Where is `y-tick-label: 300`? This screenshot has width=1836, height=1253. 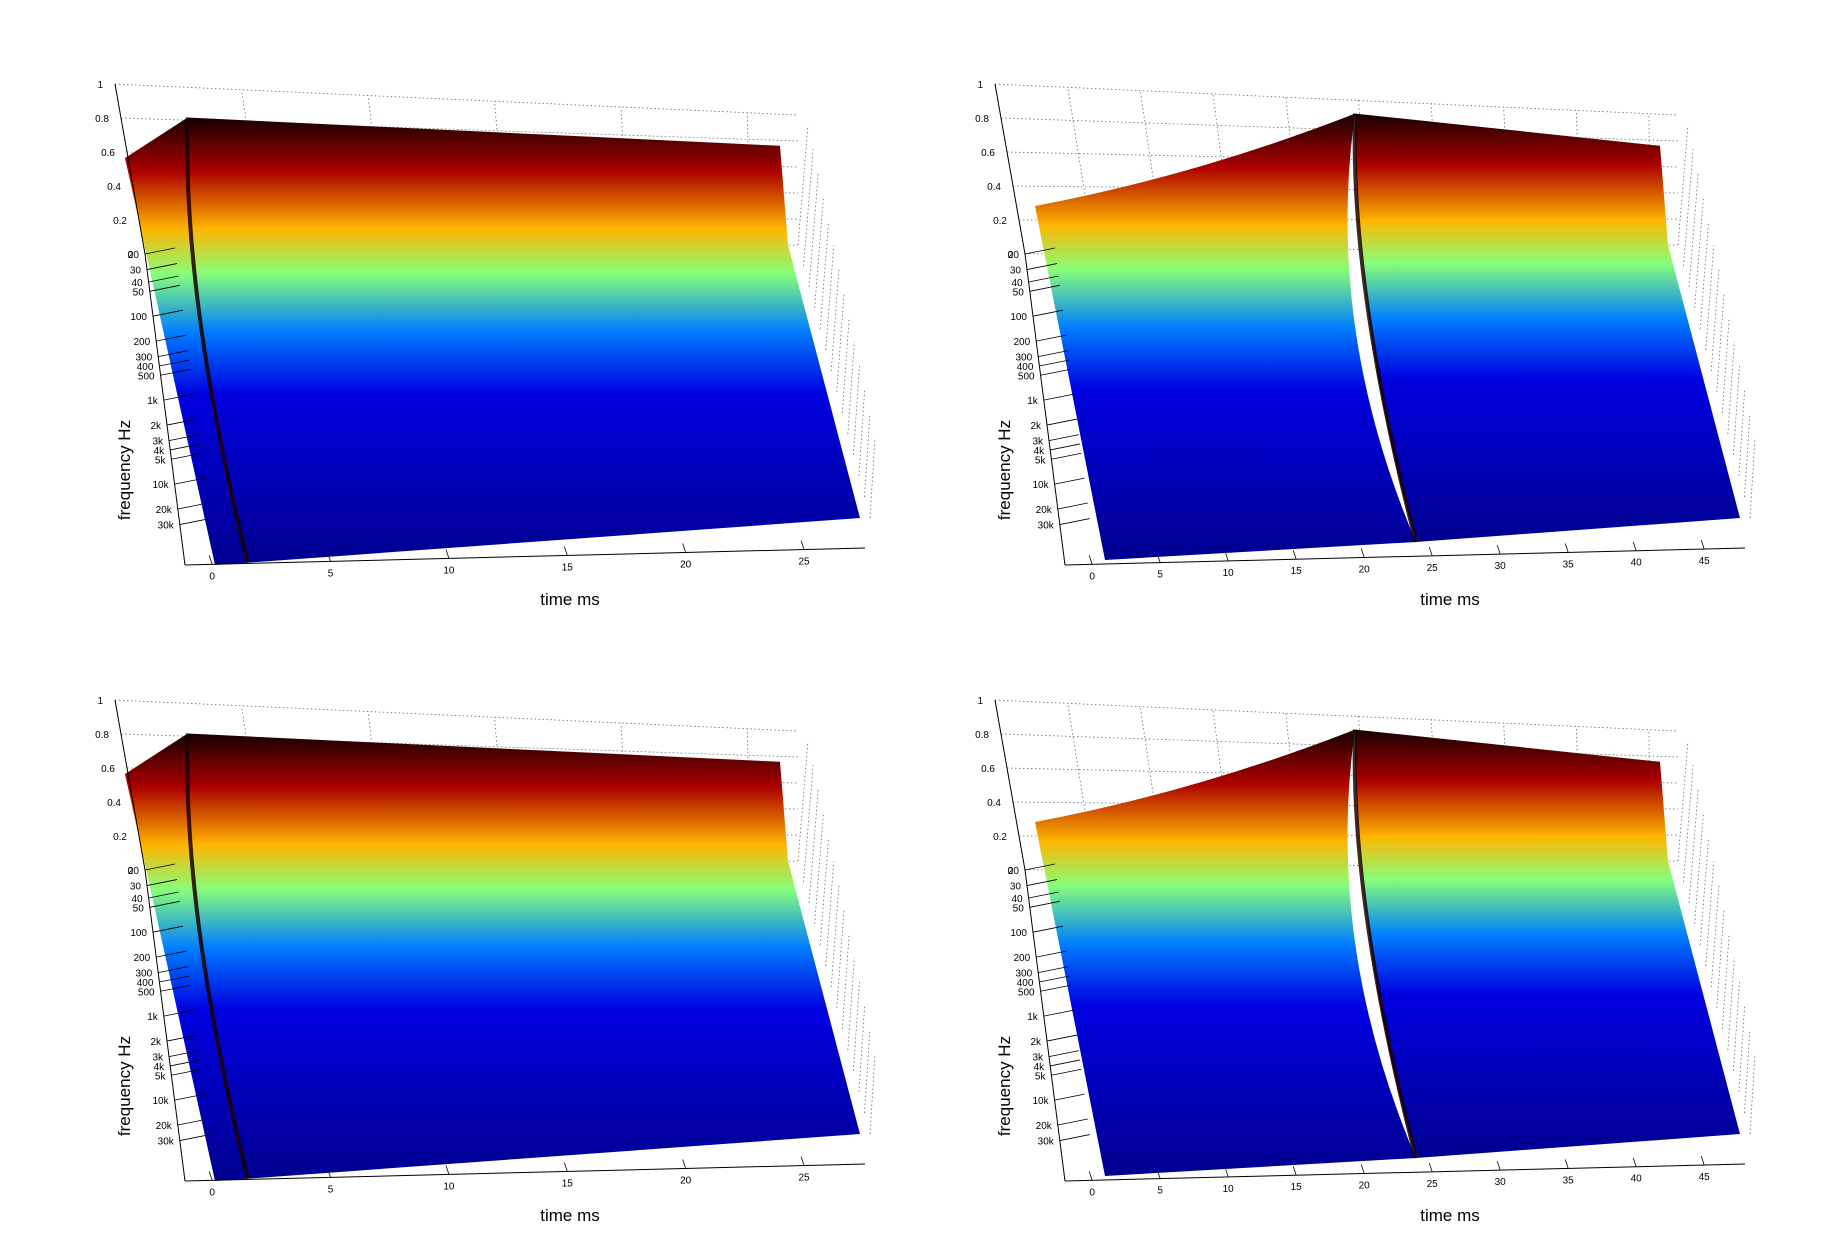 y-tick-label: 300 is located at coordinates (144, 974).